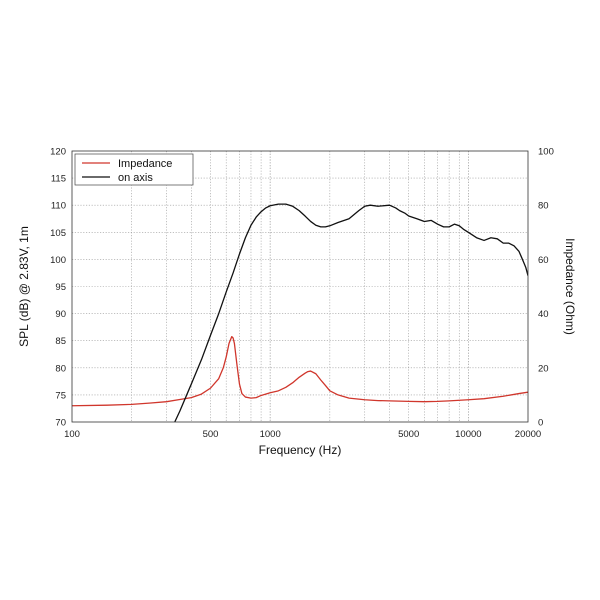 The height and width of the screenshot is (600, 600). I want to click on y-right-tick-label: 60, so click(543, 260).